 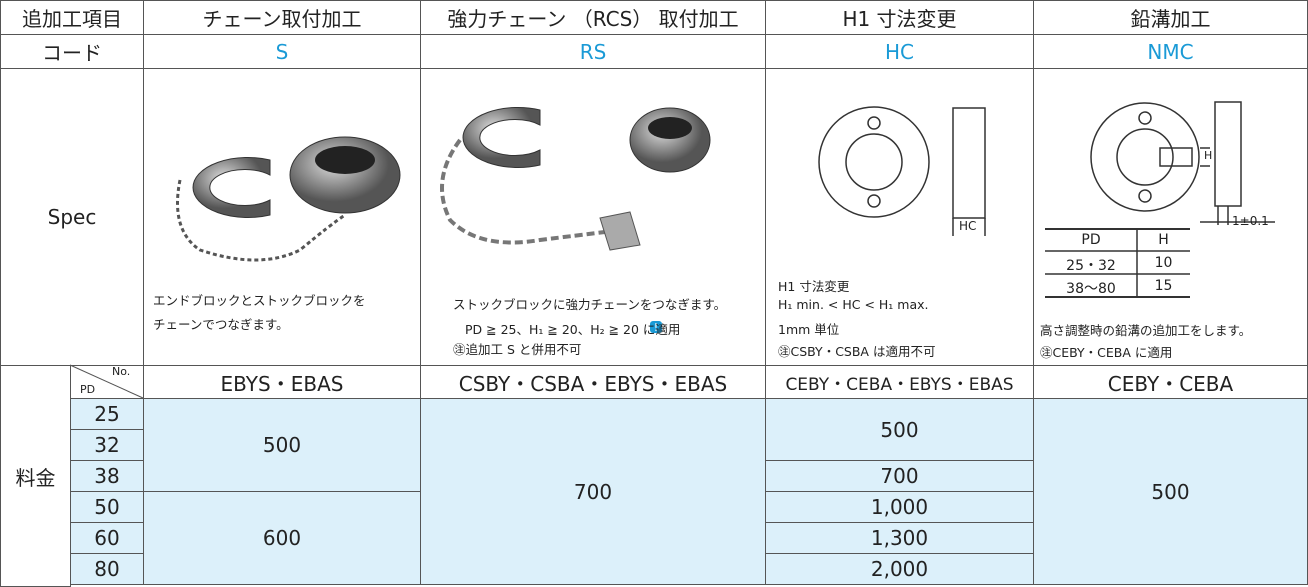 I want to click on code: HC, so click(x=899, y=51).